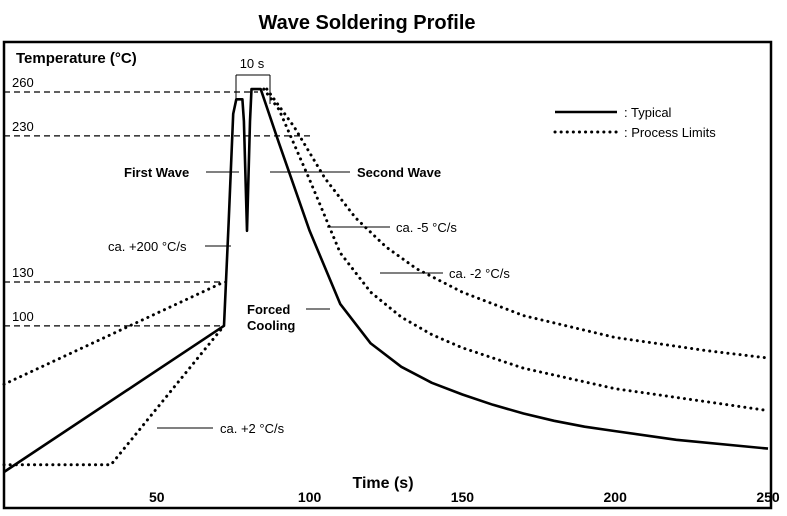  Describe the element at coordinates (634, 122) in the screenshot. I see `legend: : Typical : Process Limits` at that location.